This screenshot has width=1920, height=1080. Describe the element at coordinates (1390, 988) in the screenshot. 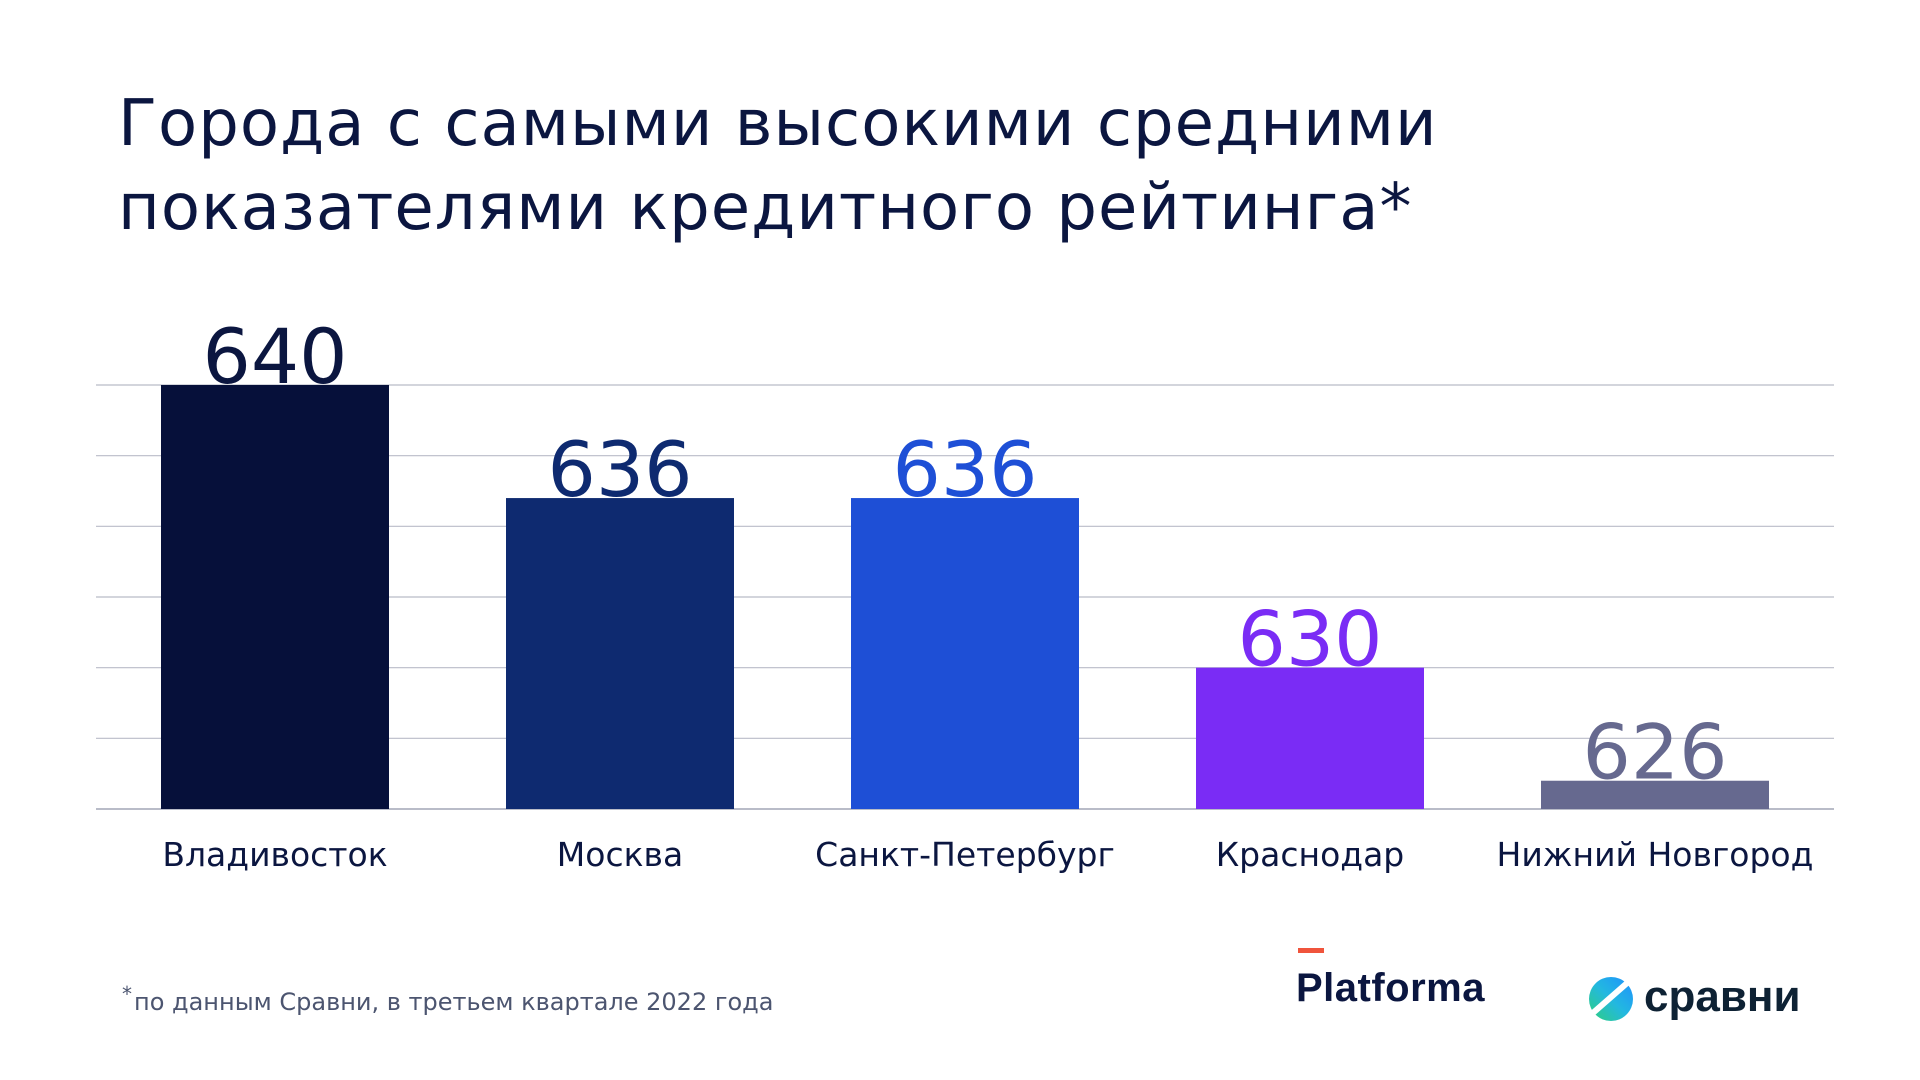

I see `platforma-logo-text: Platforma` at that location.